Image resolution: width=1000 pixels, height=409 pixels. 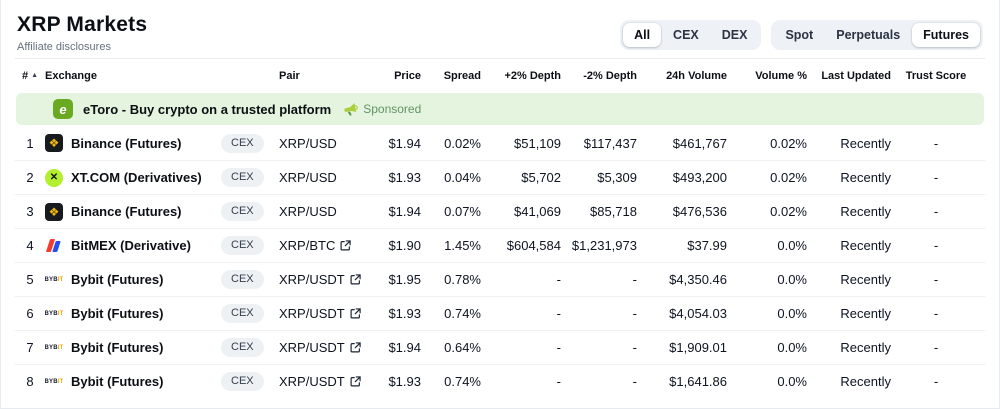 What do you see at coordinates (289, 75) in the screenshot?
I see `column-header-pair: Pair` at bounding box center [289, 75].